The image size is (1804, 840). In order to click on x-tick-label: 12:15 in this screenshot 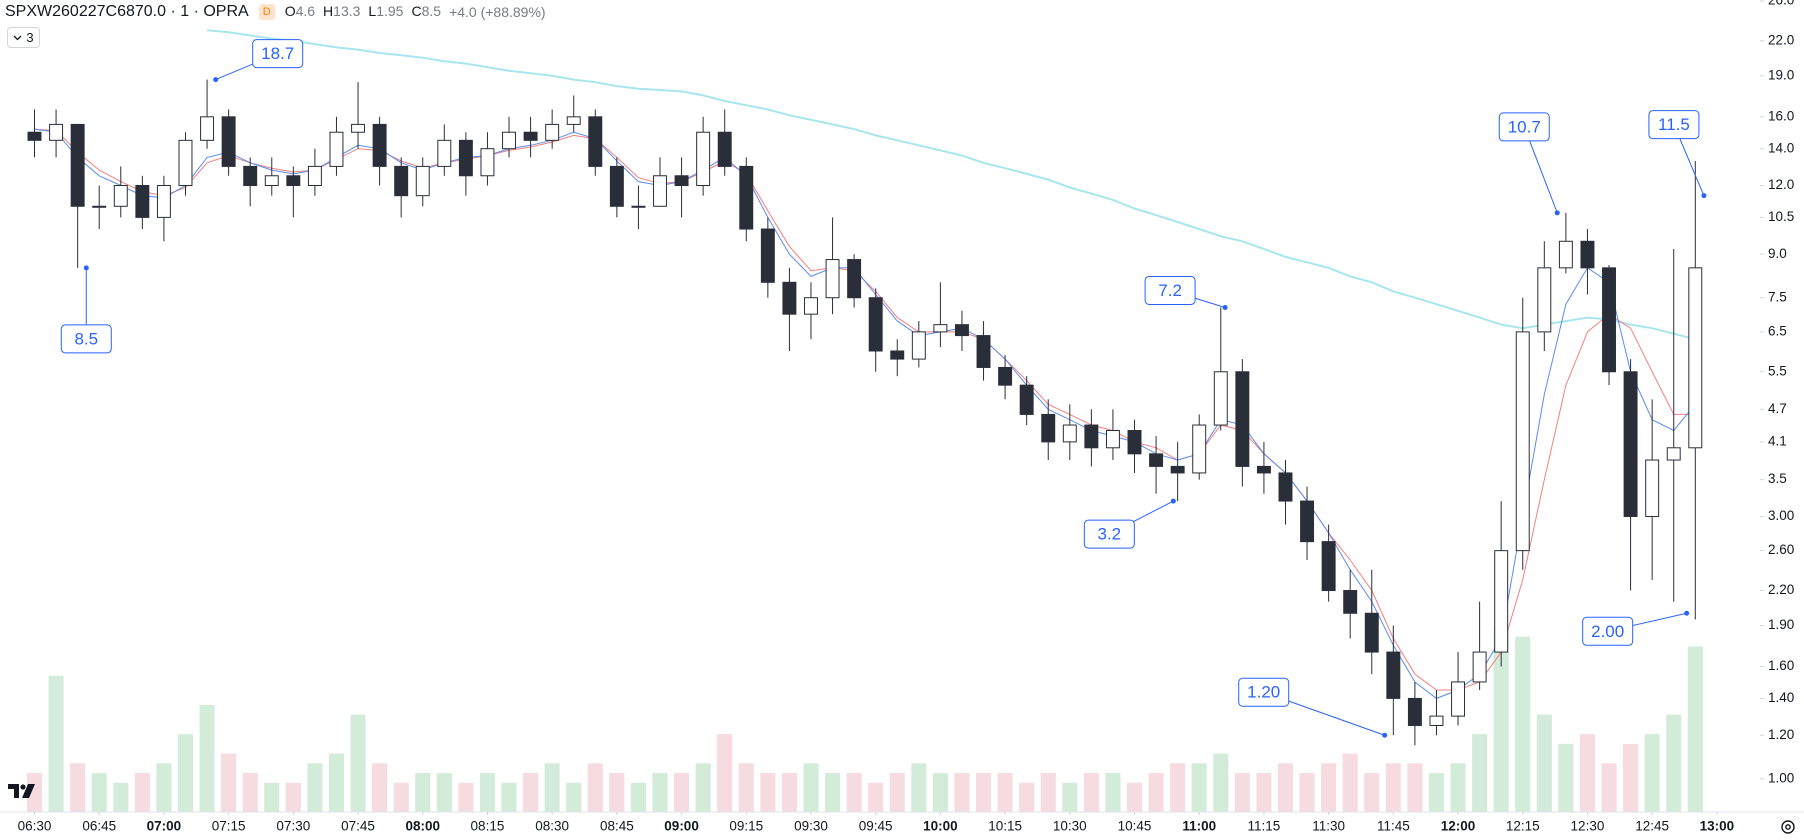, I will do `click(1523, 826)`.